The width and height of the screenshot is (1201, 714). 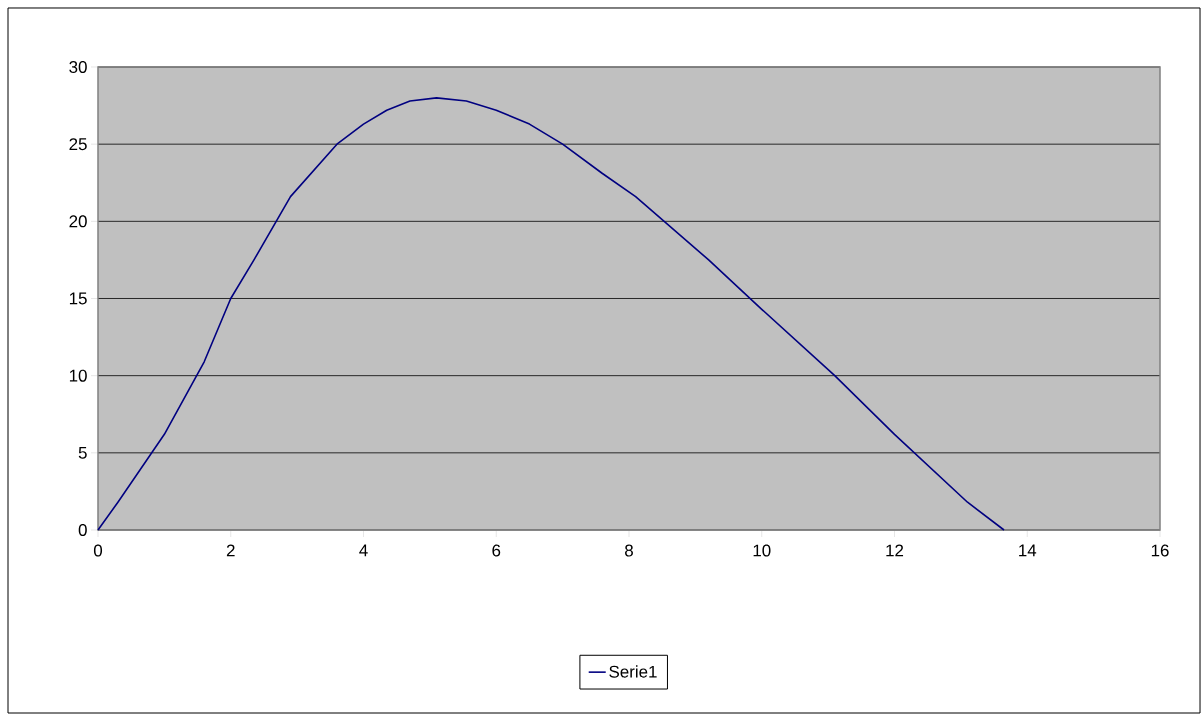 I want to click on y-tick-label: 5, so click(x=82, y=452).